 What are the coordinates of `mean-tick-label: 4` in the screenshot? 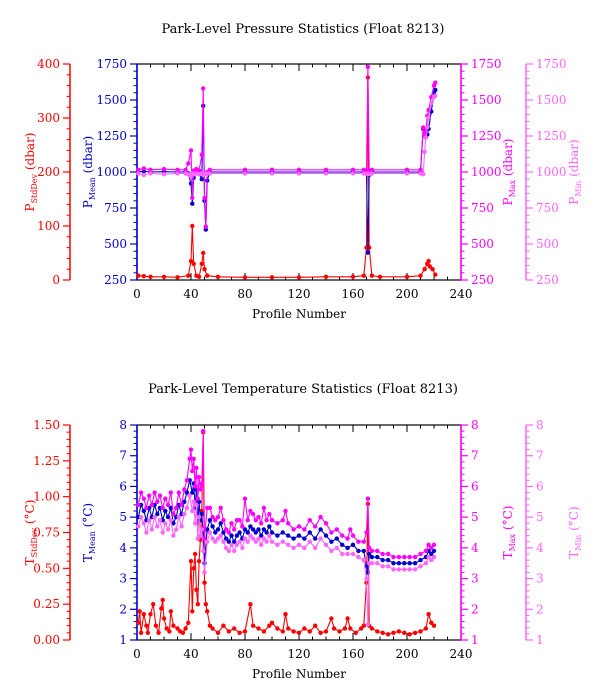 It's located at (123, 548).